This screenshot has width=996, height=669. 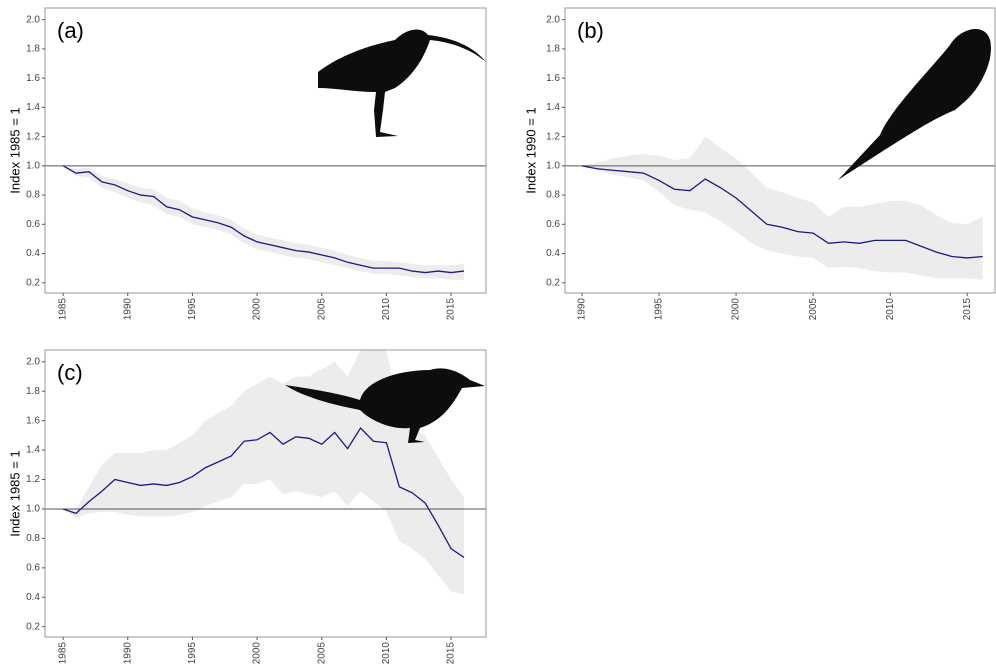 What do you see at coordinates (914, 104) in the screenshot?
I see `parrot-silhouette` at bounding box center [914, 104].